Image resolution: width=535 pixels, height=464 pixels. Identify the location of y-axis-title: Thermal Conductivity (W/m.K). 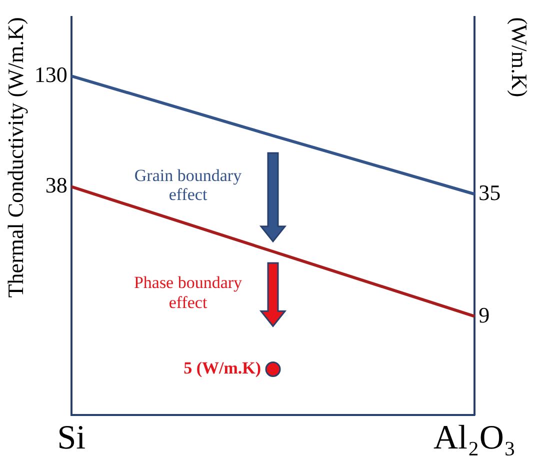
(15, 157).